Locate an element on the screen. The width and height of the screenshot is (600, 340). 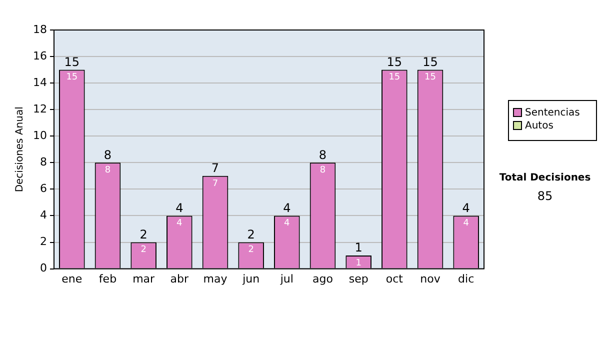
data-label: 1 is located at coordinates (359, 263).